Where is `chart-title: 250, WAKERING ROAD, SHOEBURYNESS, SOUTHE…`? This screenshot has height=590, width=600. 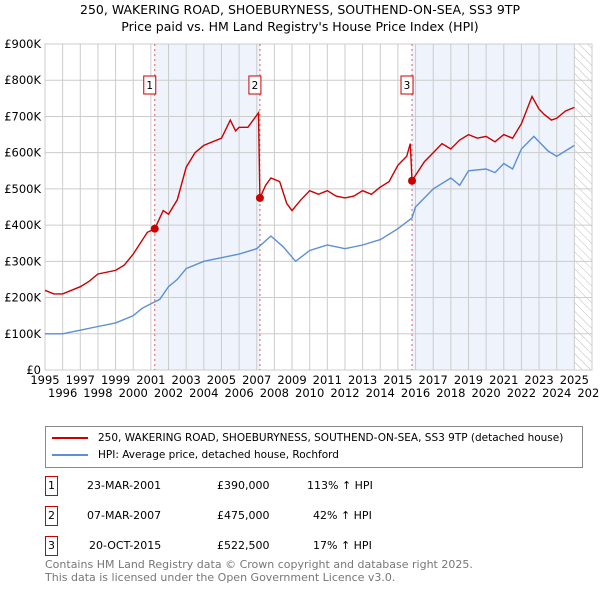 chart-title: 250, WAKERING ROAD, SHOEBURYNESS, SOUTHE… is located at coordinates (300, 9).